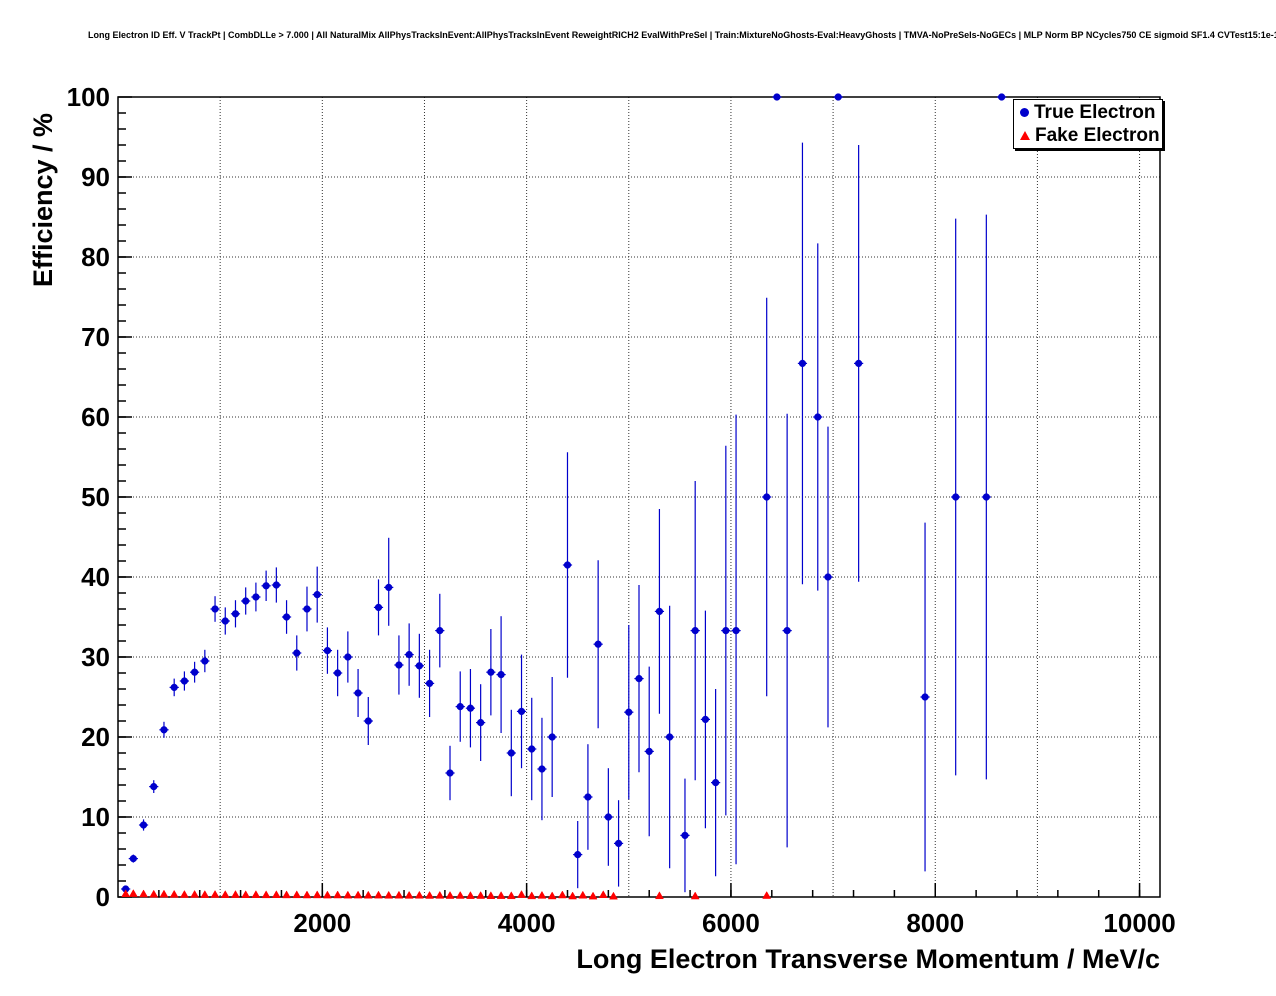 This screenshot has width=1276, height=996. What do you see at coordinates (1024, 112) in the screenshot?
I see `true-electron-marker-icon` at bounding box center [1024, 112].